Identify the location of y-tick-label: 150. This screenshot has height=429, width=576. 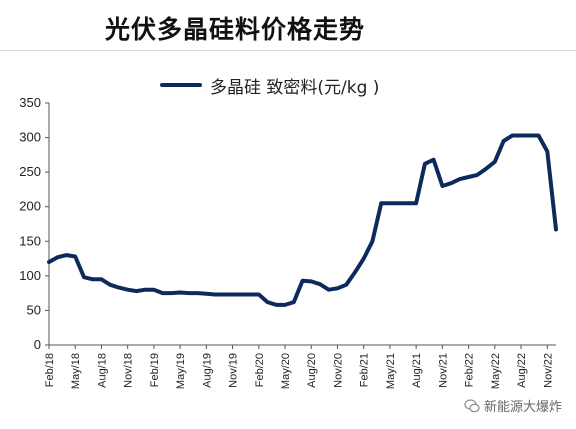
(30, 240).